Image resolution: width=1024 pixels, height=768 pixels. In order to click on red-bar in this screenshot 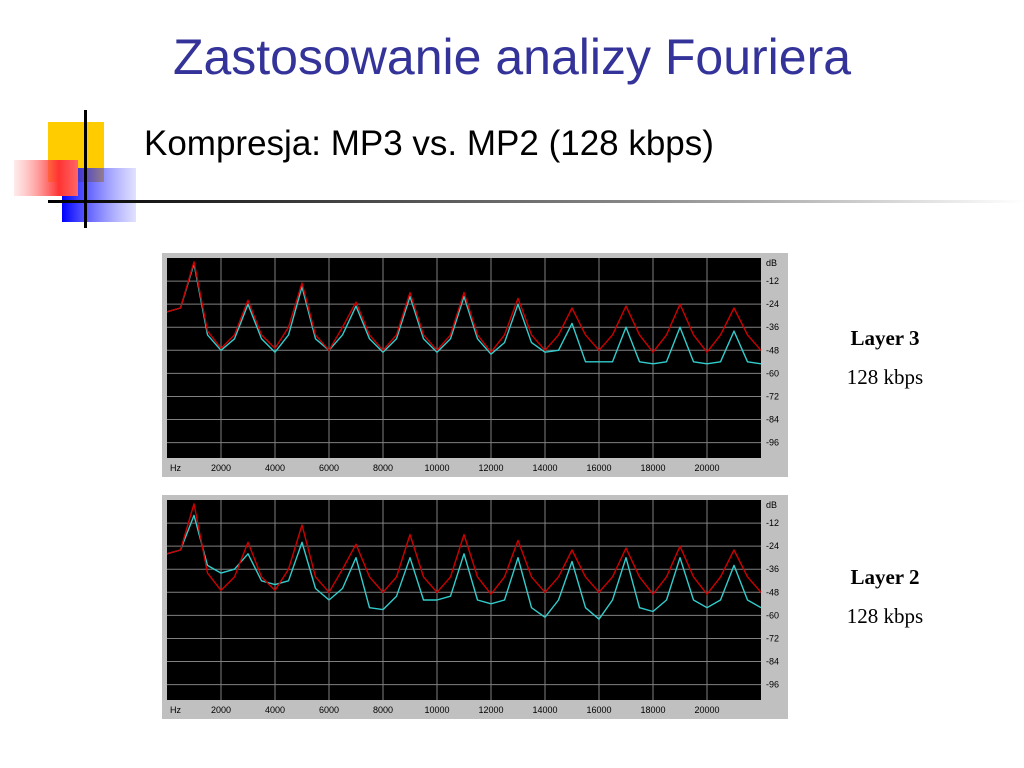, I will do `click(46, 178)`.